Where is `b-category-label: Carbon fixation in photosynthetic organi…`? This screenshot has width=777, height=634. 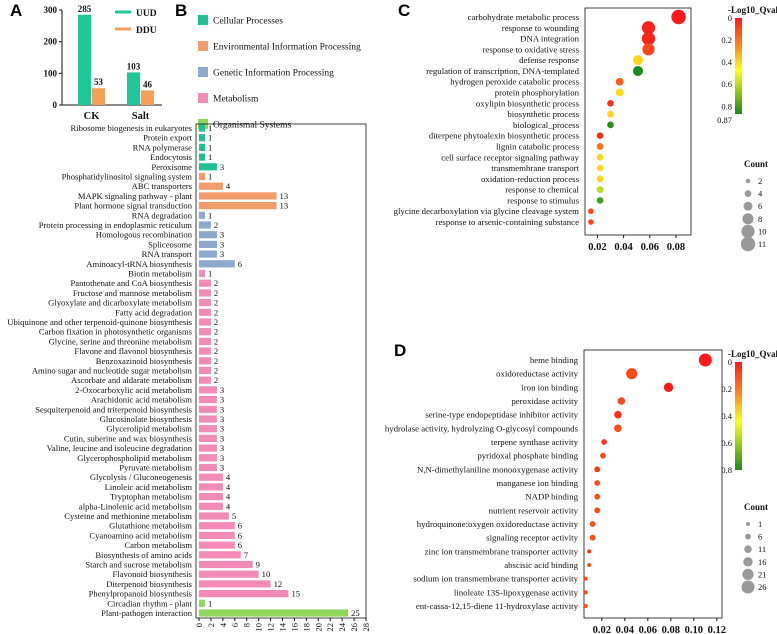 b-category-label: Carbon fixation in photosynthetic organi… is located at coordinates (116, 332).